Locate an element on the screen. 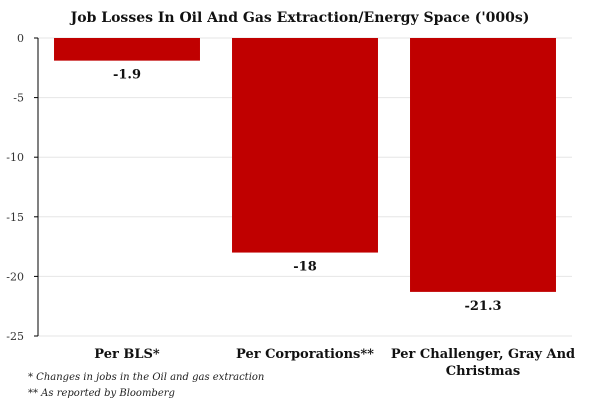 The width and height of the screenshot is (600, 414). value-label-2: -21.3 is located at coordinates (482, 306).